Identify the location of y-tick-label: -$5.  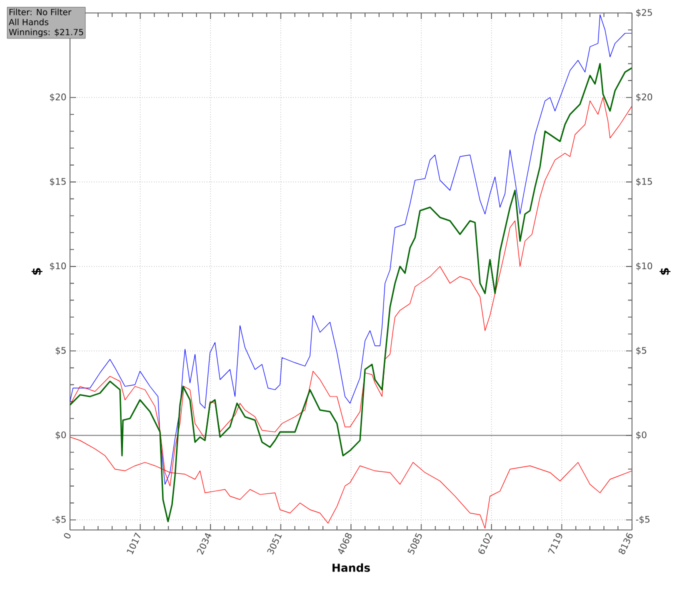
(59, 520).